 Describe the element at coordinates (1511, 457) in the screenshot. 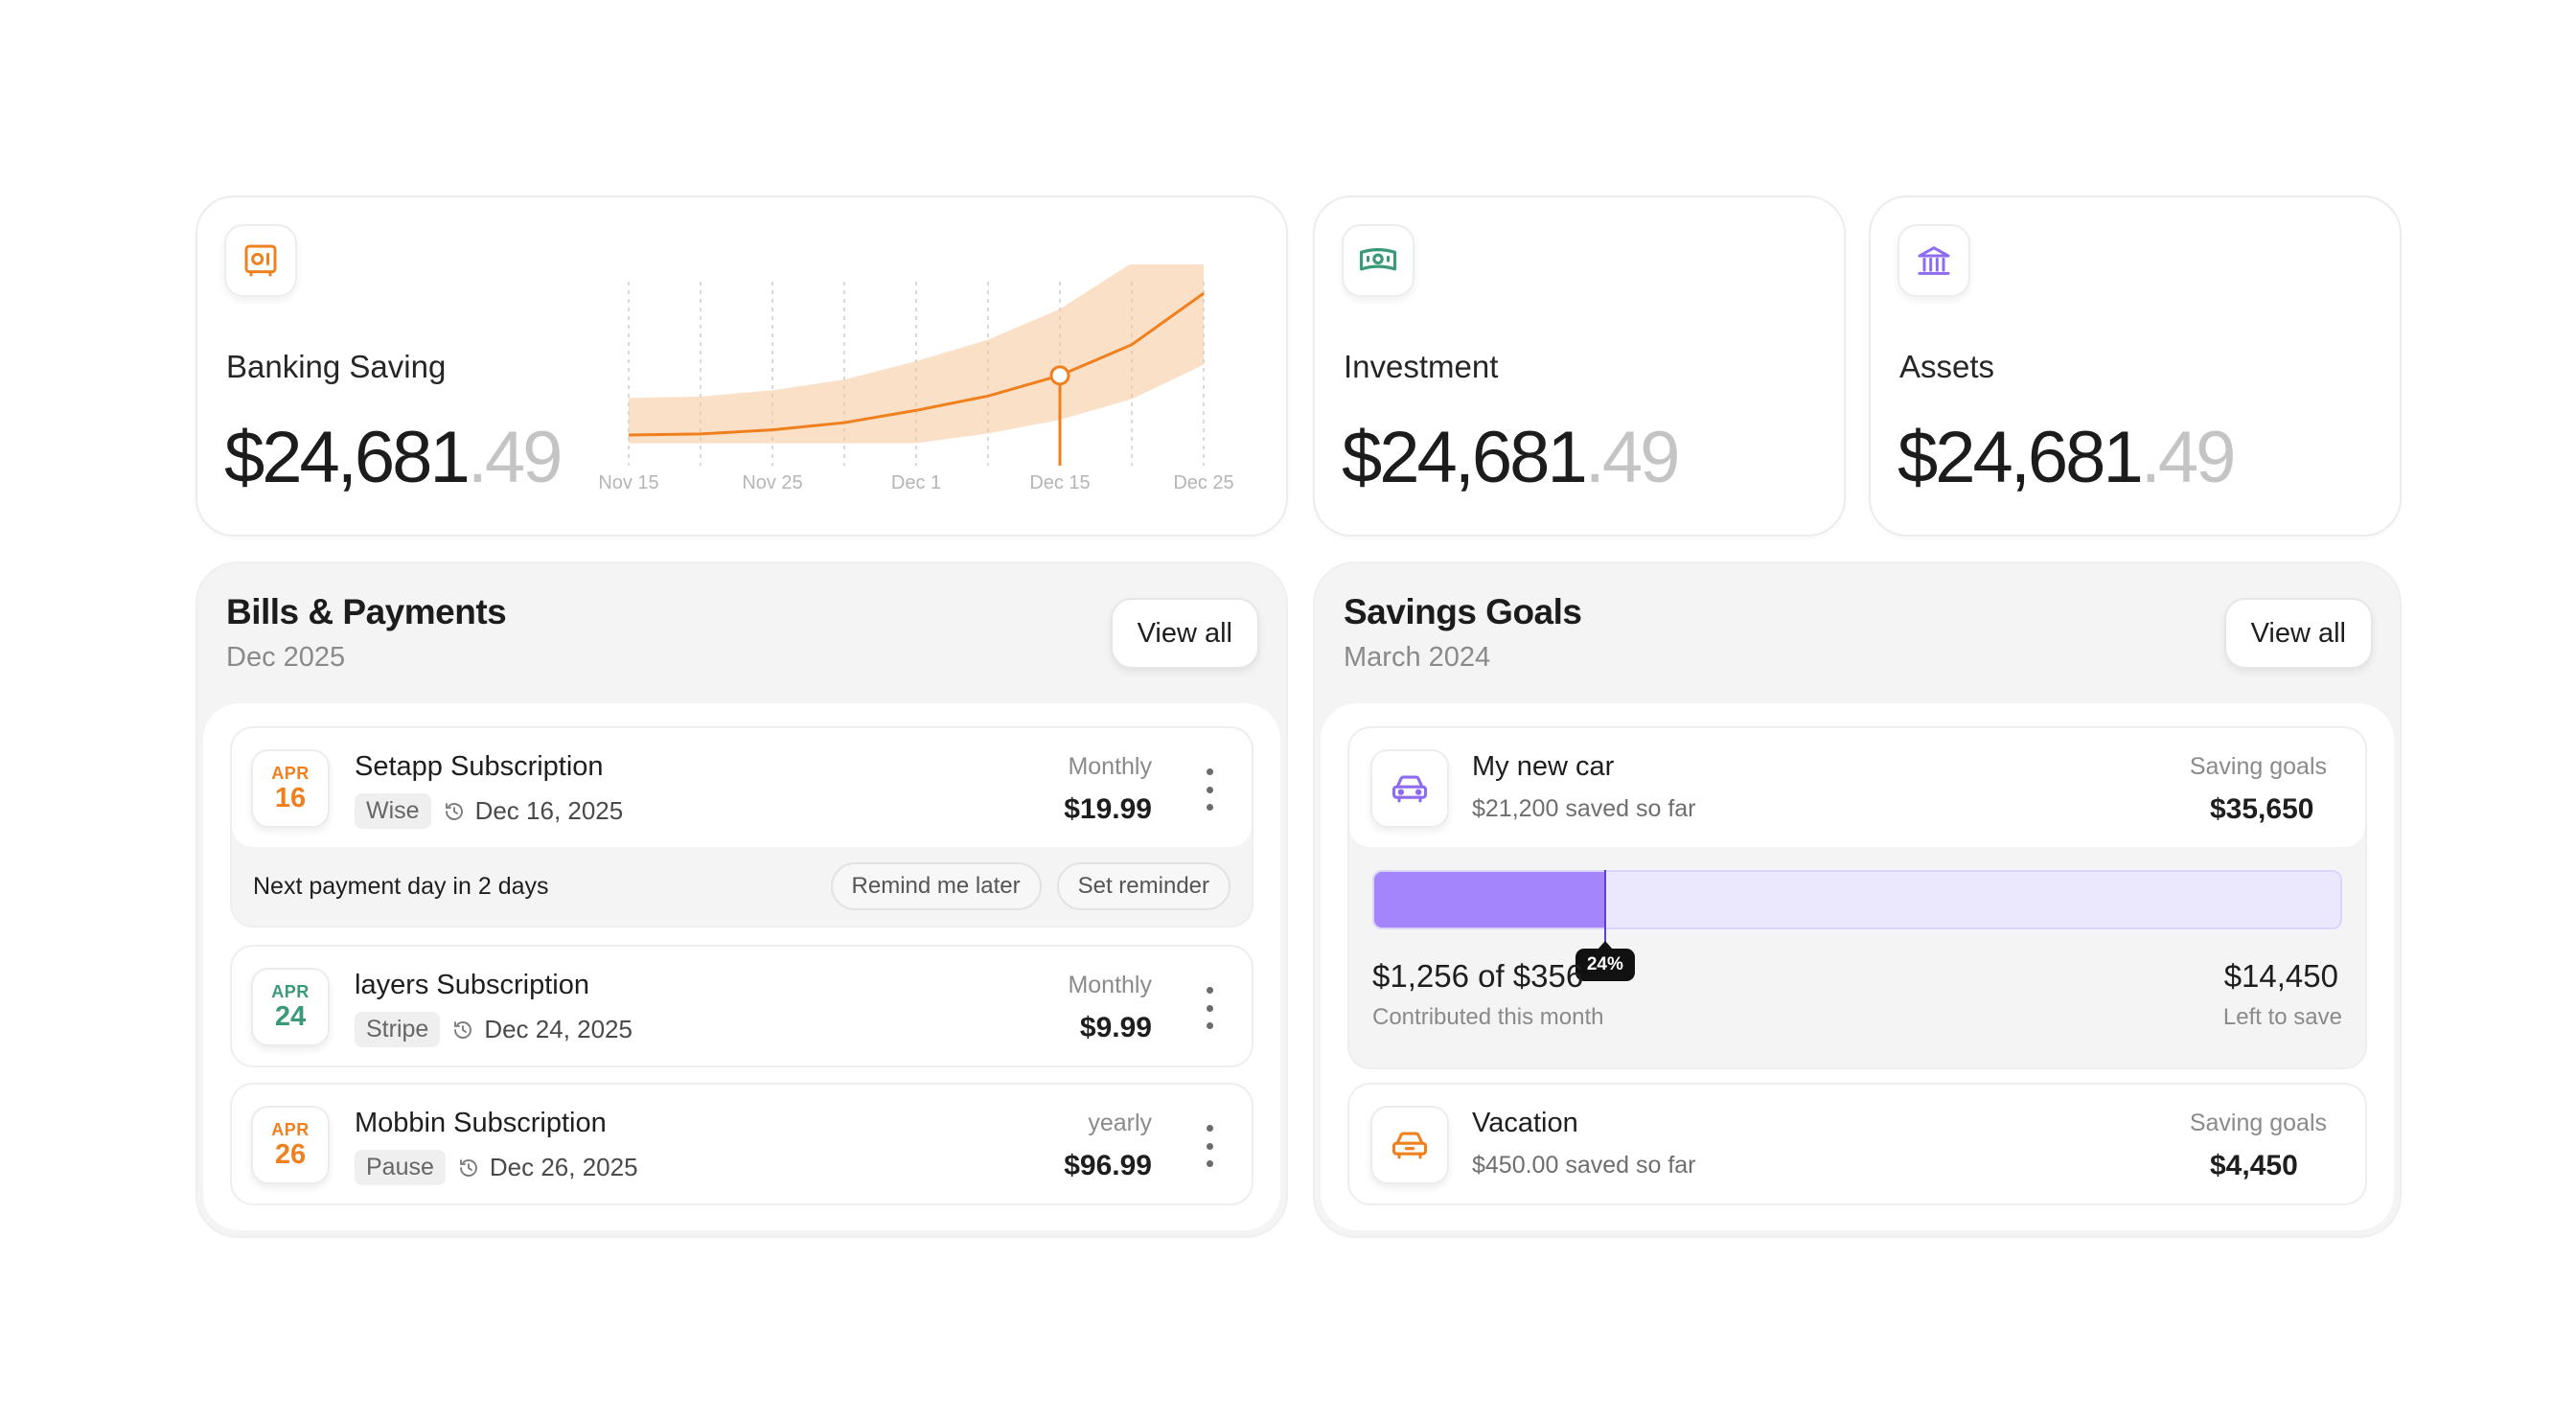

I see `investment-amount: $24,681.49` at that location.